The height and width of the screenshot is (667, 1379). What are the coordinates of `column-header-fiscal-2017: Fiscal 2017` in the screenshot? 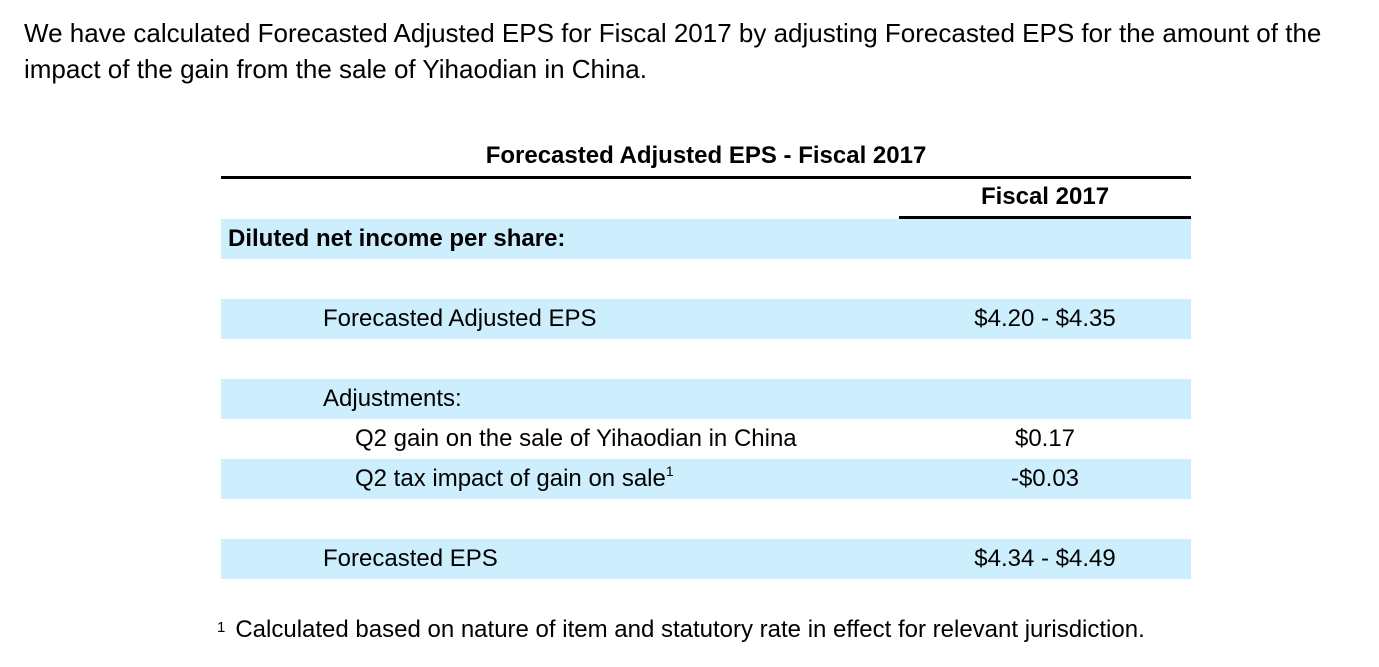 It's located at (1045, 199).